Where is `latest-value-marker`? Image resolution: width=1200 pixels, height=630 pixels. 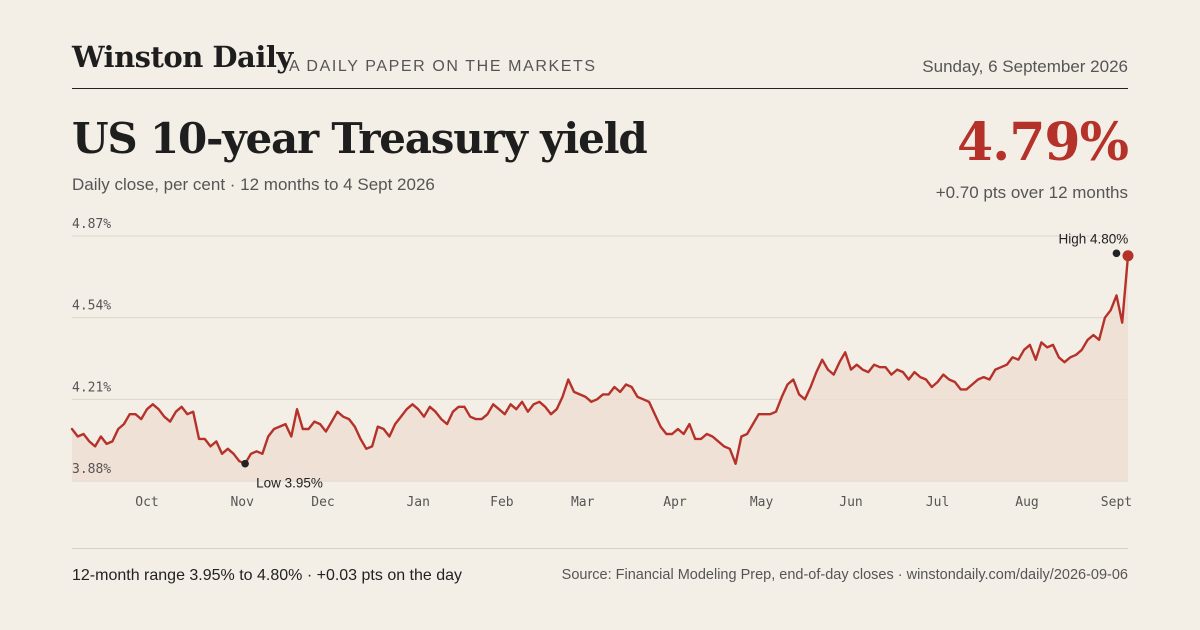
latest-value-marker is located at coordinates (1128, 256).